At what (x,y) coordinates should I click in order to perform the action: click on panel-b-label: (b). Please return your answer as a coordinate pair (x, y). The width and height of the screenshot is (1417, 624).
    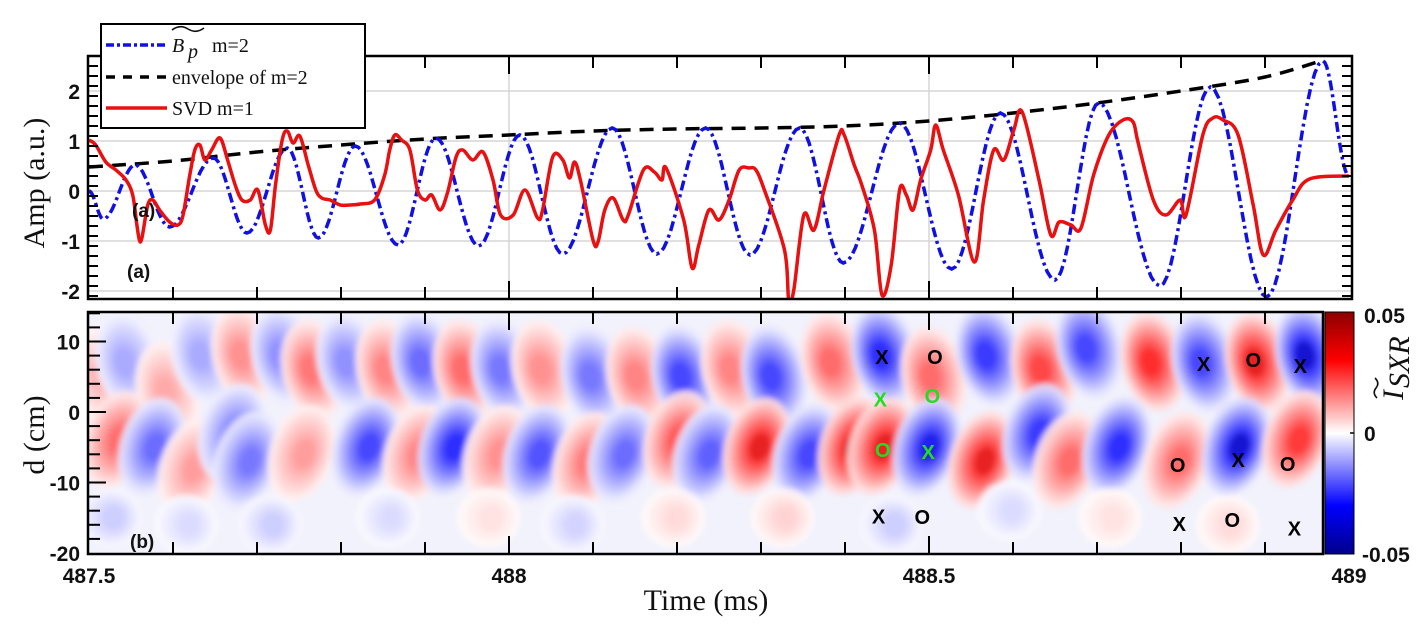
    Looking at the image, I should click on (142, 542).